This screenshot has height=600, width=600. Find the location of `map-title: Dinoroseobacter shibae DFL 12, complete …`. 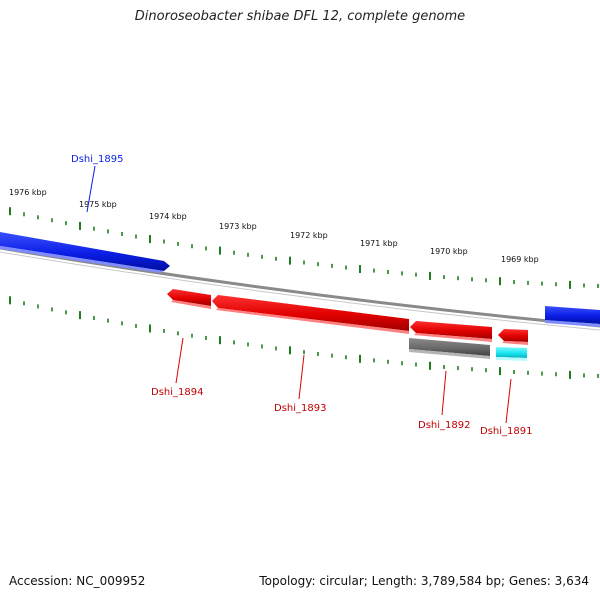

map-title: Dinoroseobacter shibae DFL 12, complete … is located at coordinates (300, 16).